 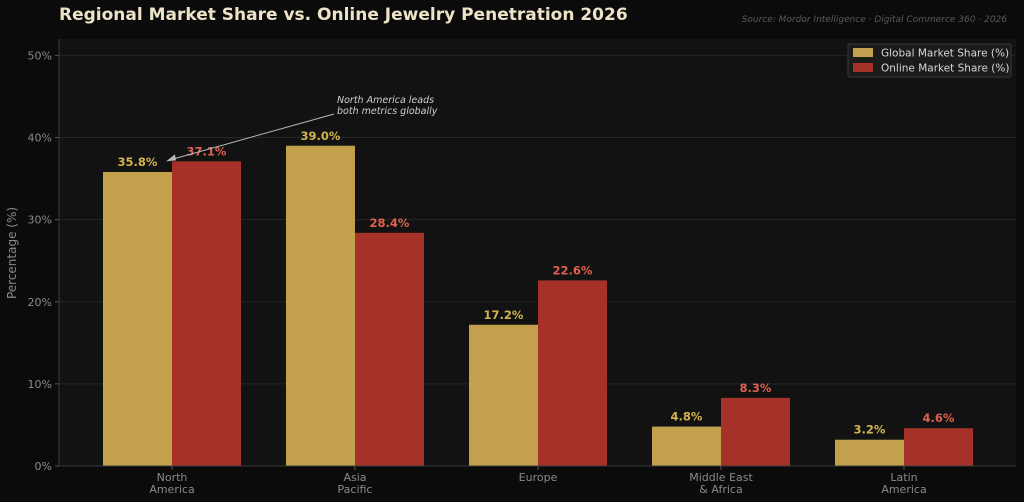 What do you see at coordinates (720, 489) in the screenshot?
I see `x-tick-label: & Africa` at bounding box center [720, 489].